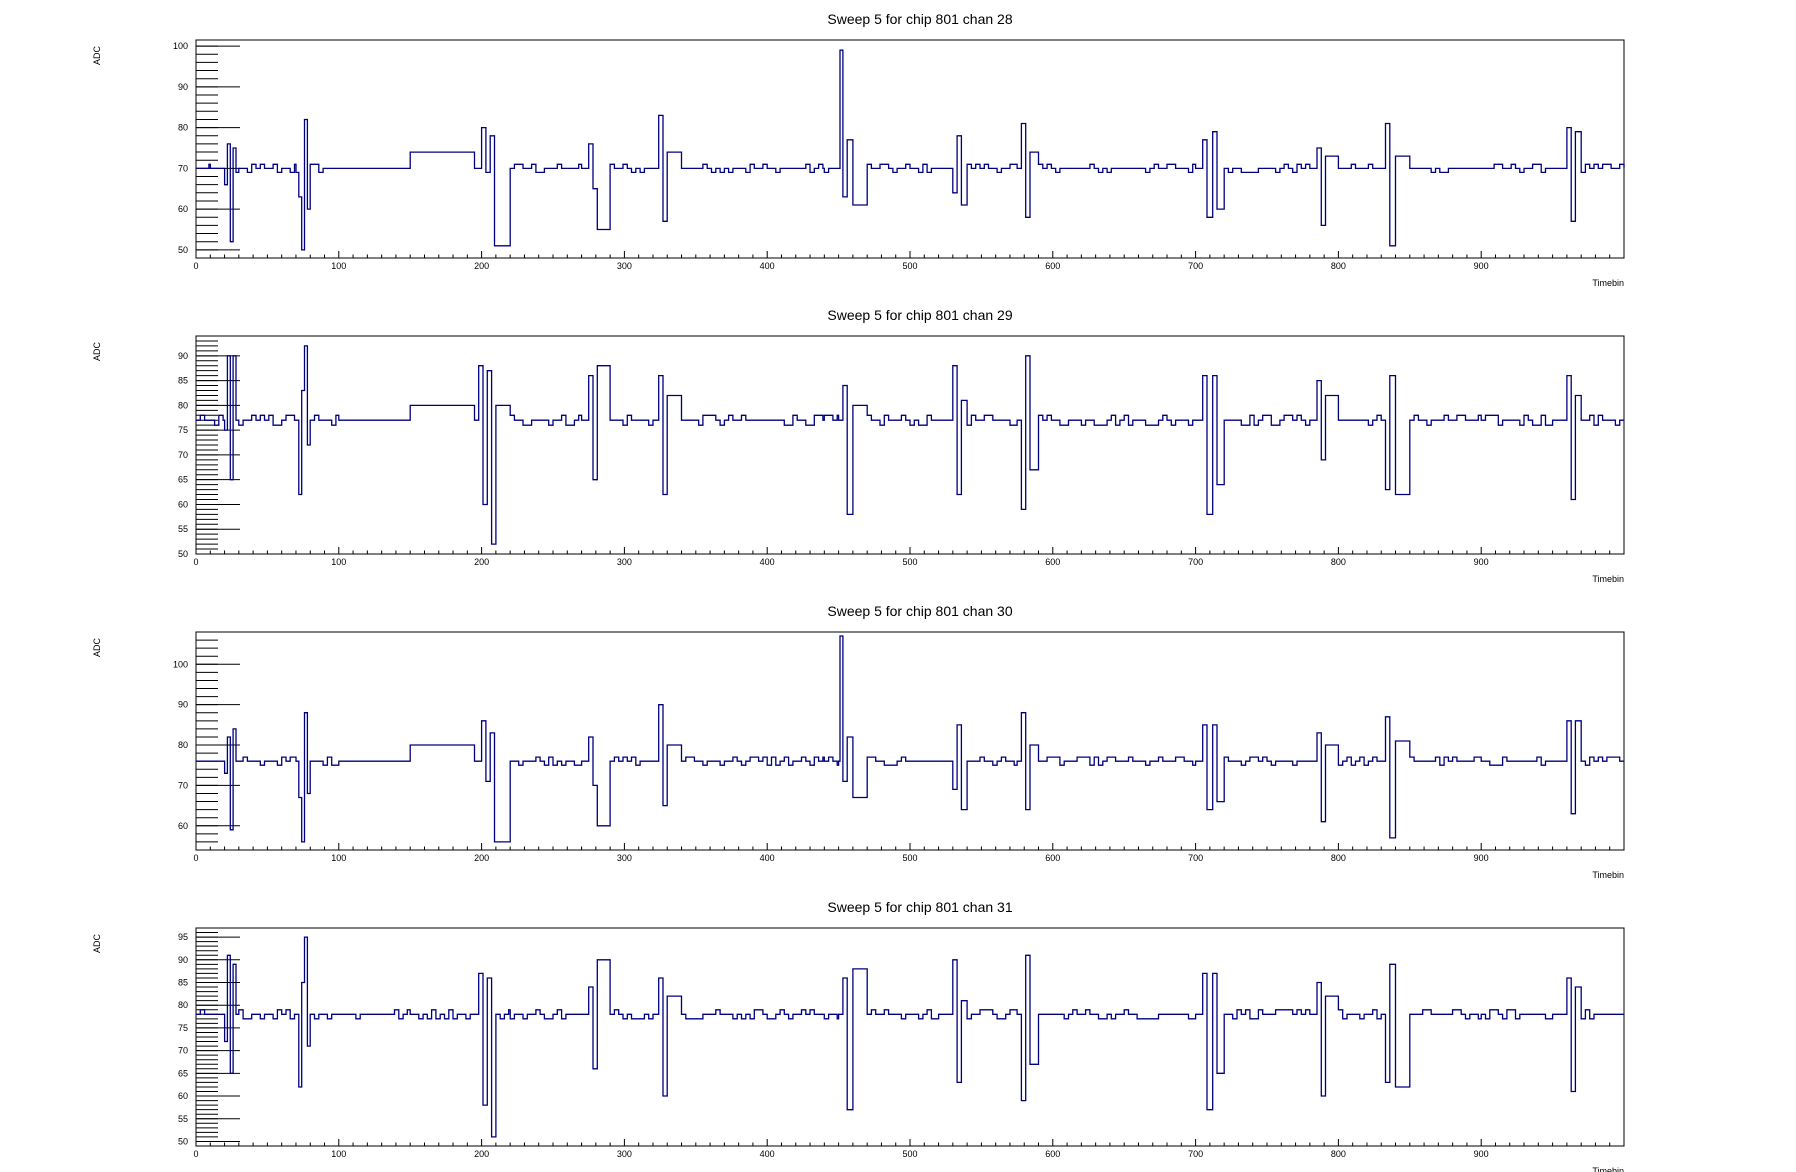  What do you see at coordinates (919, 315) in the screenshot?
I see `chart-title: Sweep 5 for chip 801 chan 29` at bounding box center [919, 315].